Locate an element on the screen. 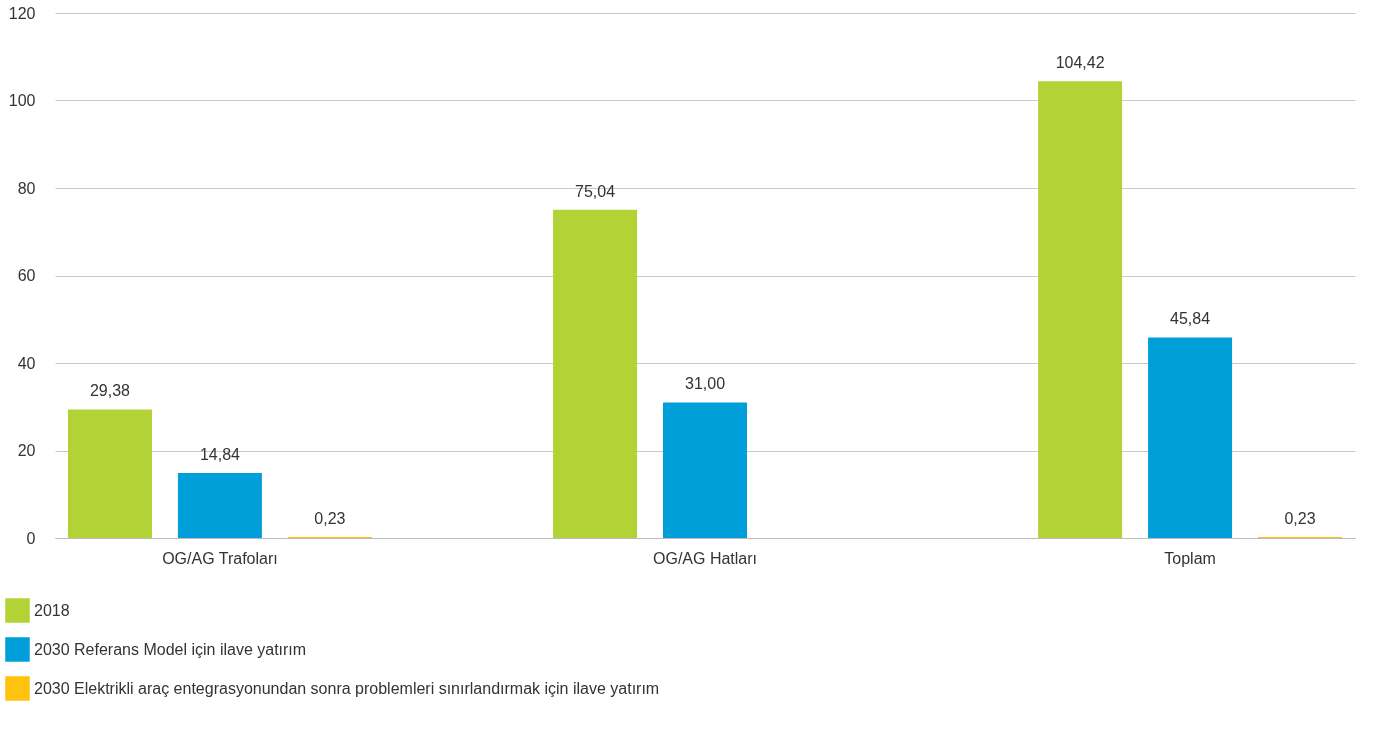 Image resolution: width=1384 pixels, height=729 pixels. y-tick-label: 20 is located at coordinates (26, 450).